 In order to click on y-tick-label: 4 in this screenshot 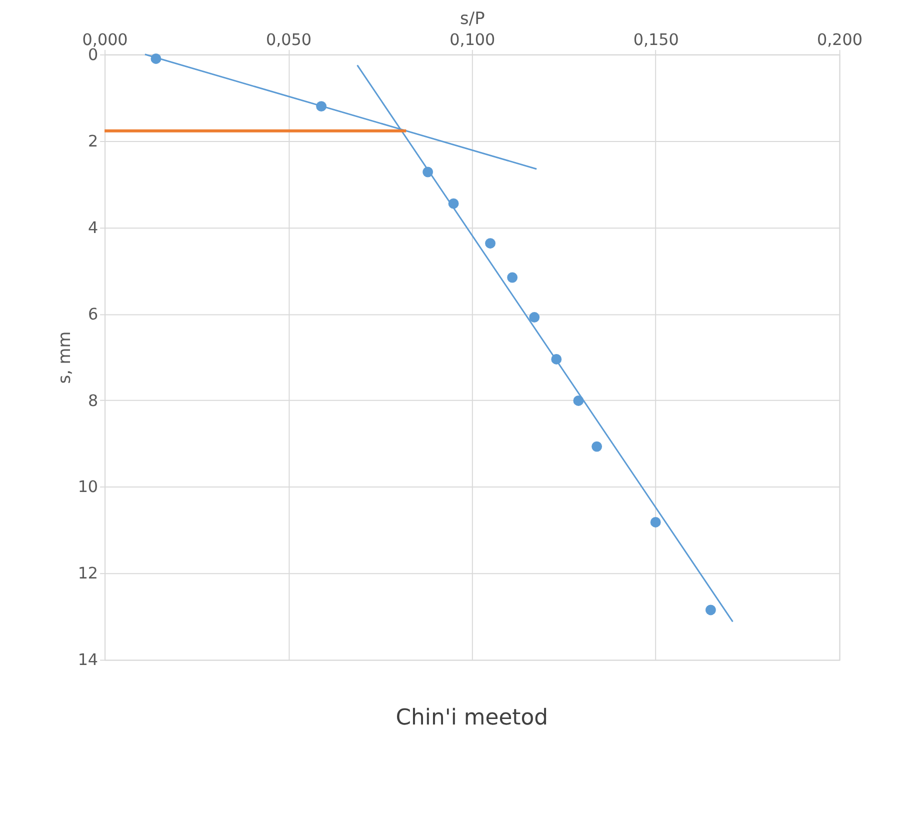, I will do `click(93, 227)`.